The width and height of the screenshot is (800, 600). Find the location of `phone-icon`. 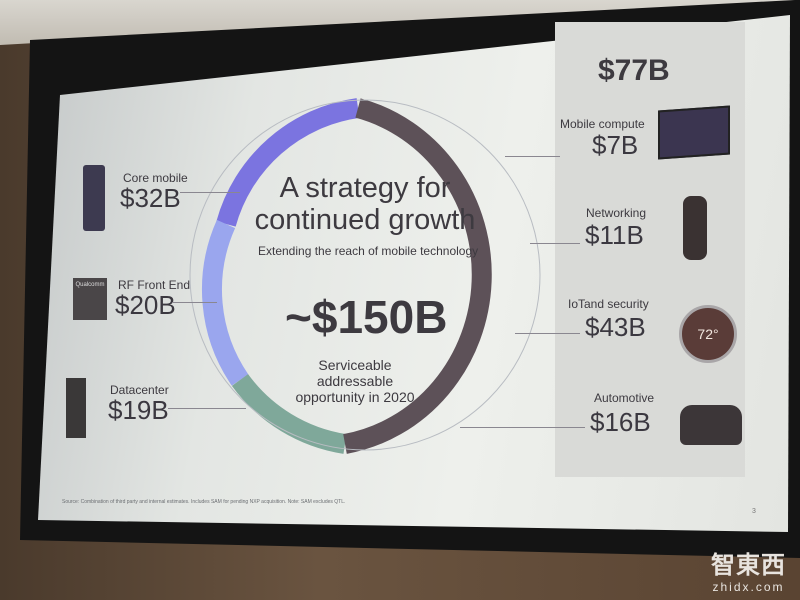

phone-icon is located at coordinates (94, 198).